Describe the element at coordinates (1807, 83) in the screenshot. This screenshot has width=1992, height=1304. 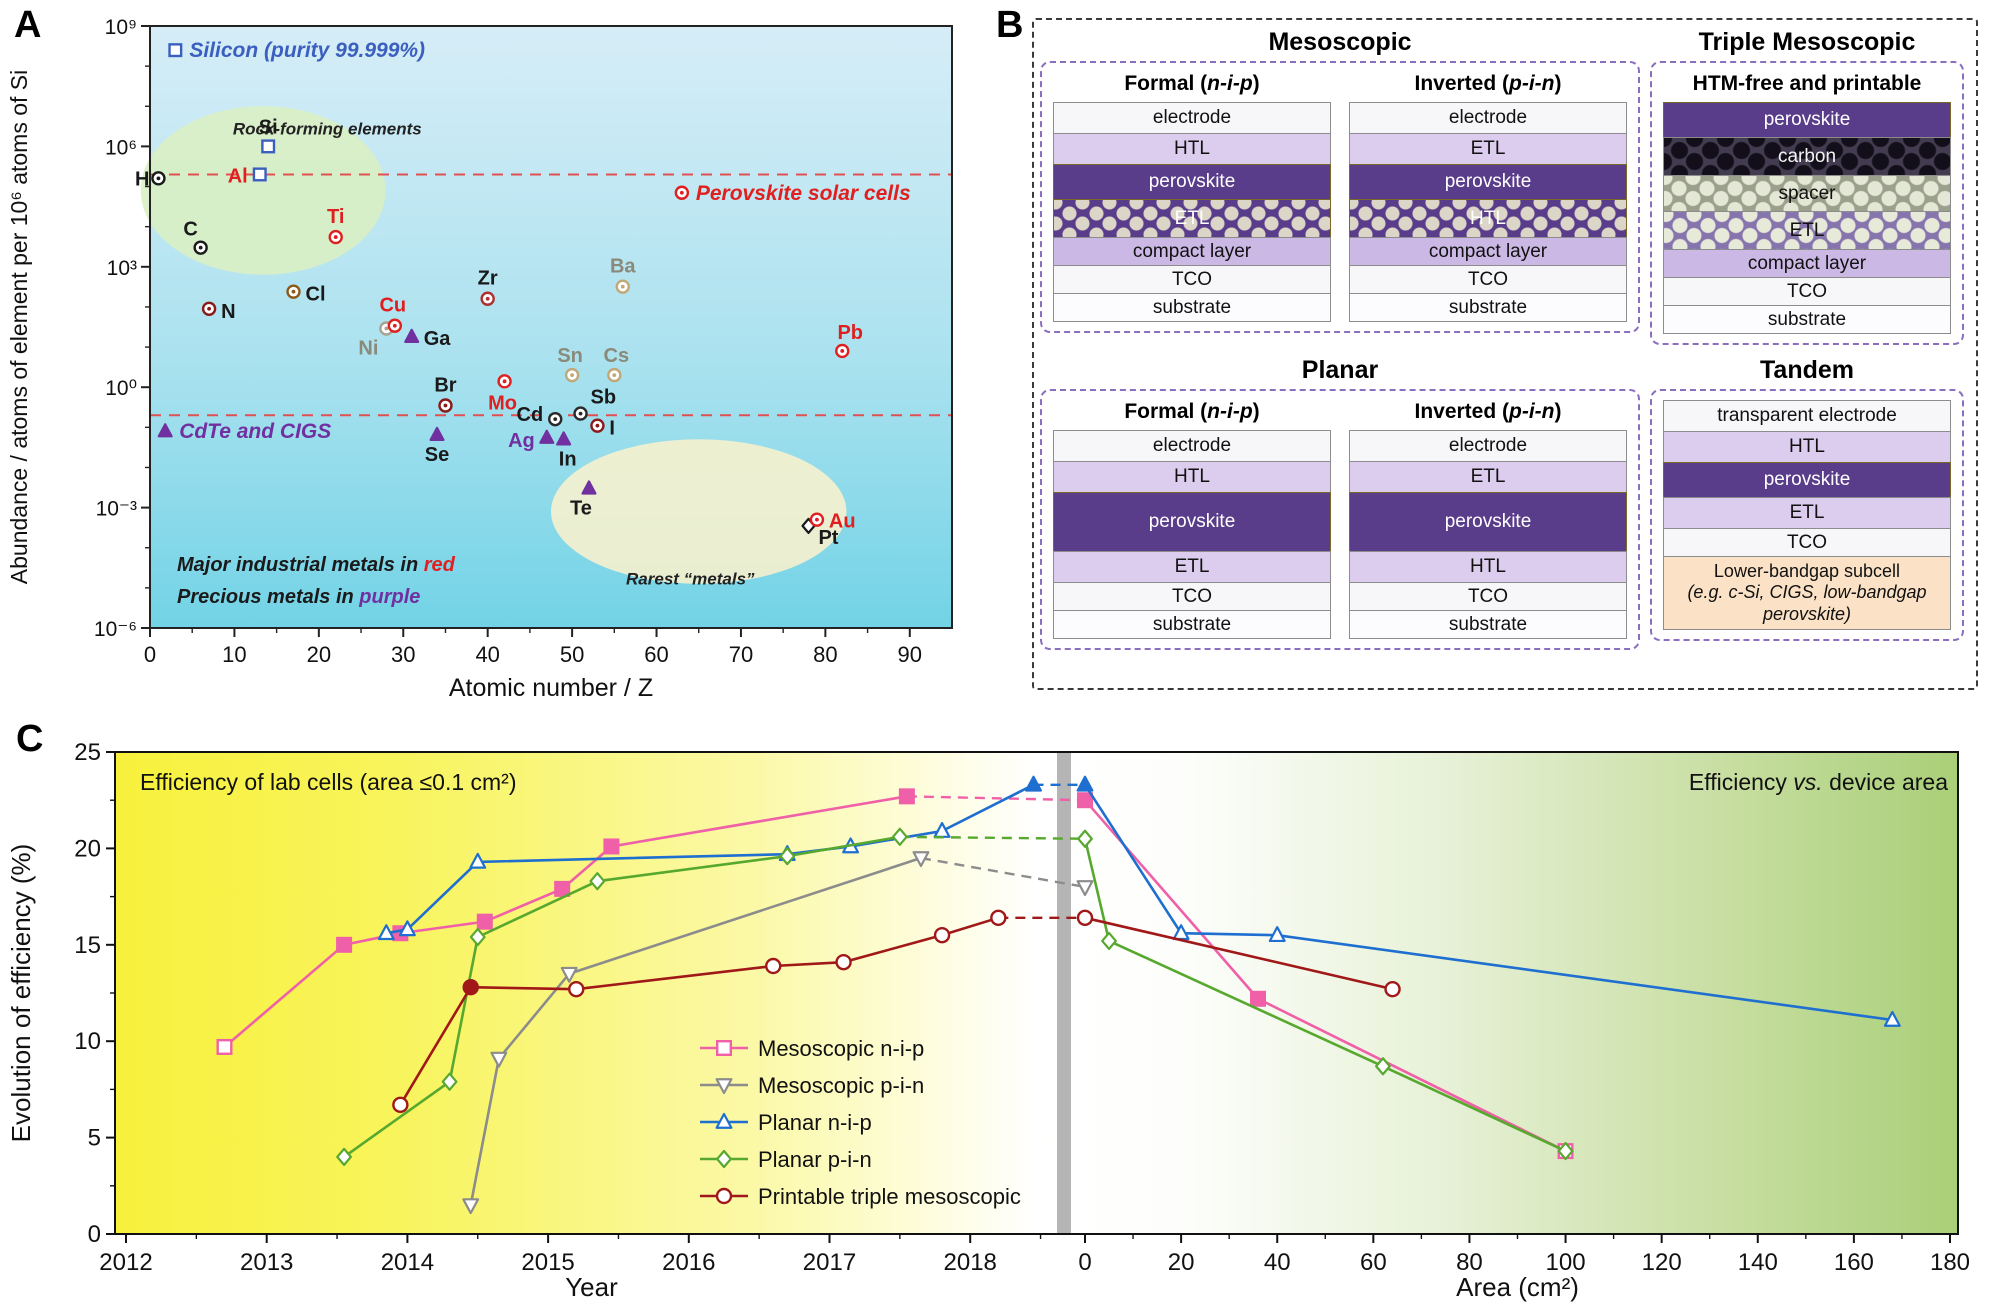
I see `stack-subtitle: HTM-free and printable` at that location.